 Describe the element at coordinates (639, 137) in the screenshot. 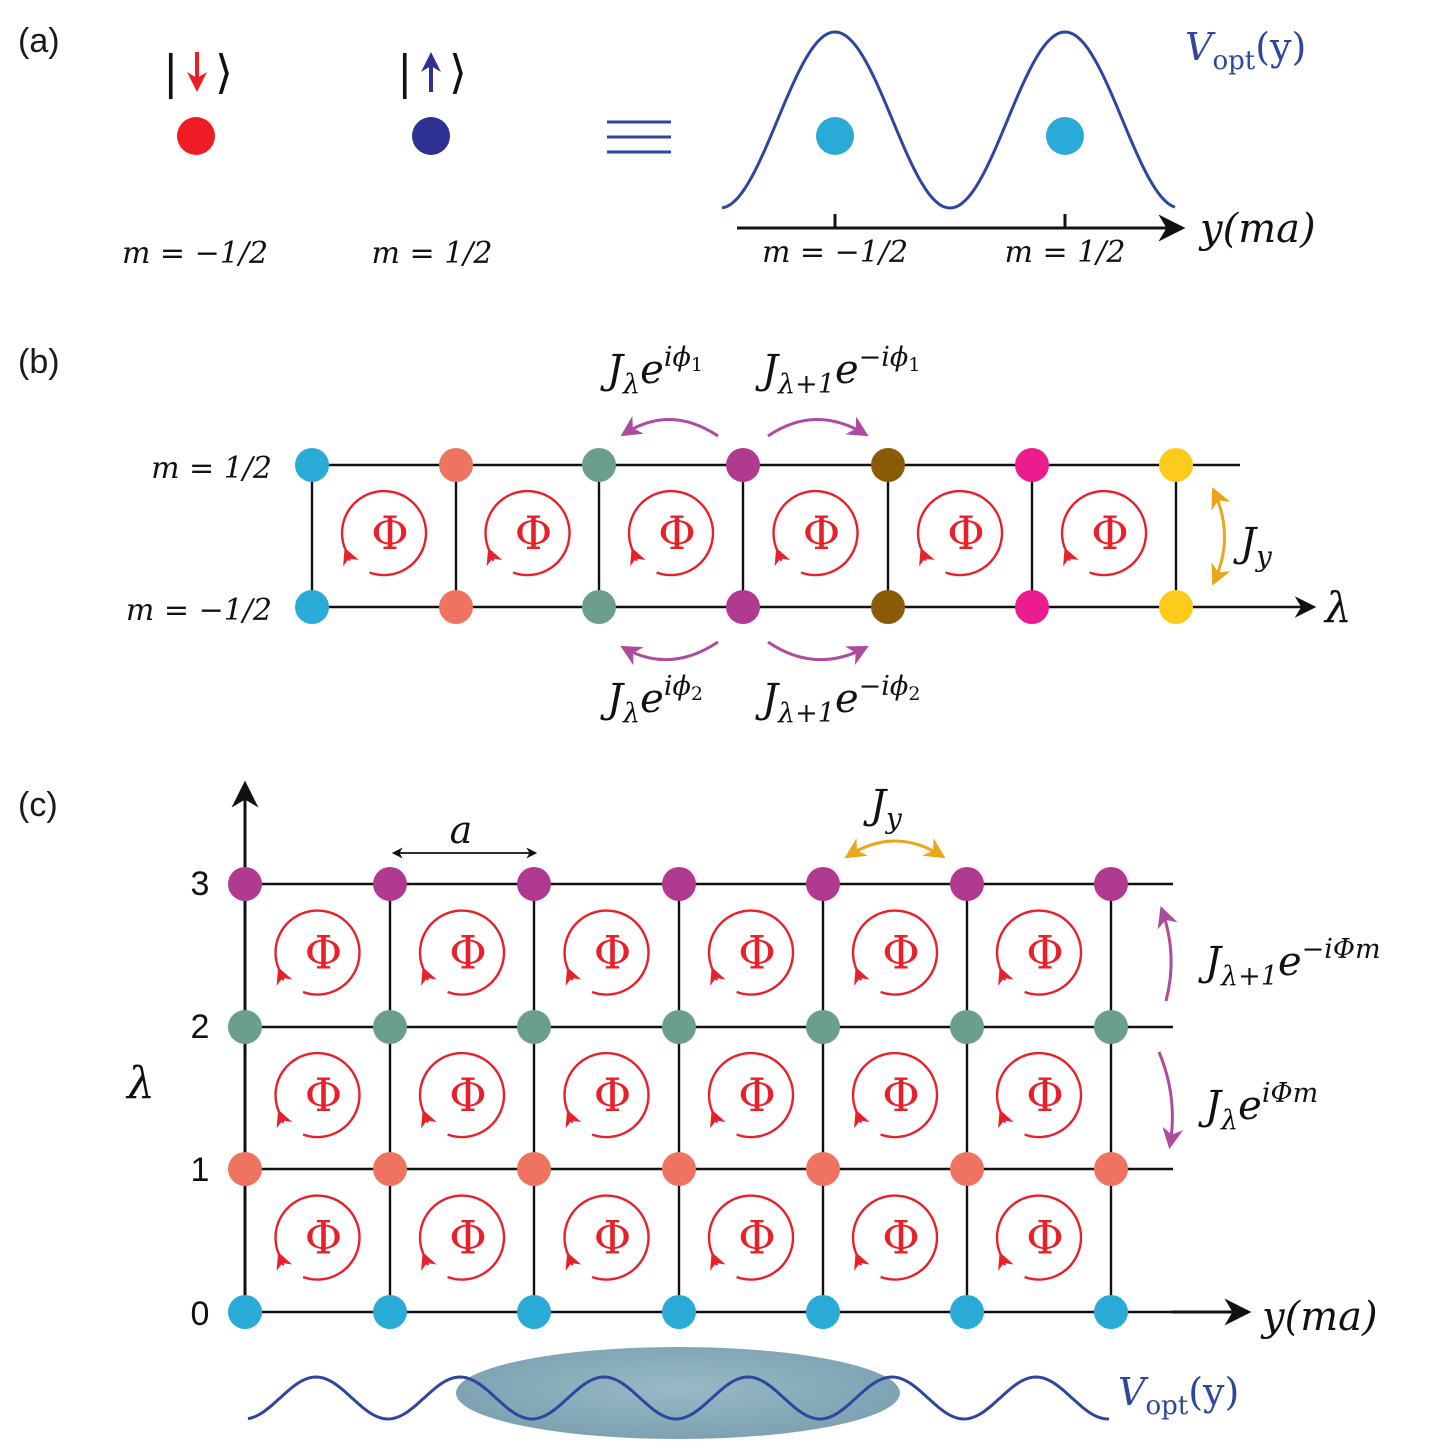

I see `equivalence-icon` at that location.